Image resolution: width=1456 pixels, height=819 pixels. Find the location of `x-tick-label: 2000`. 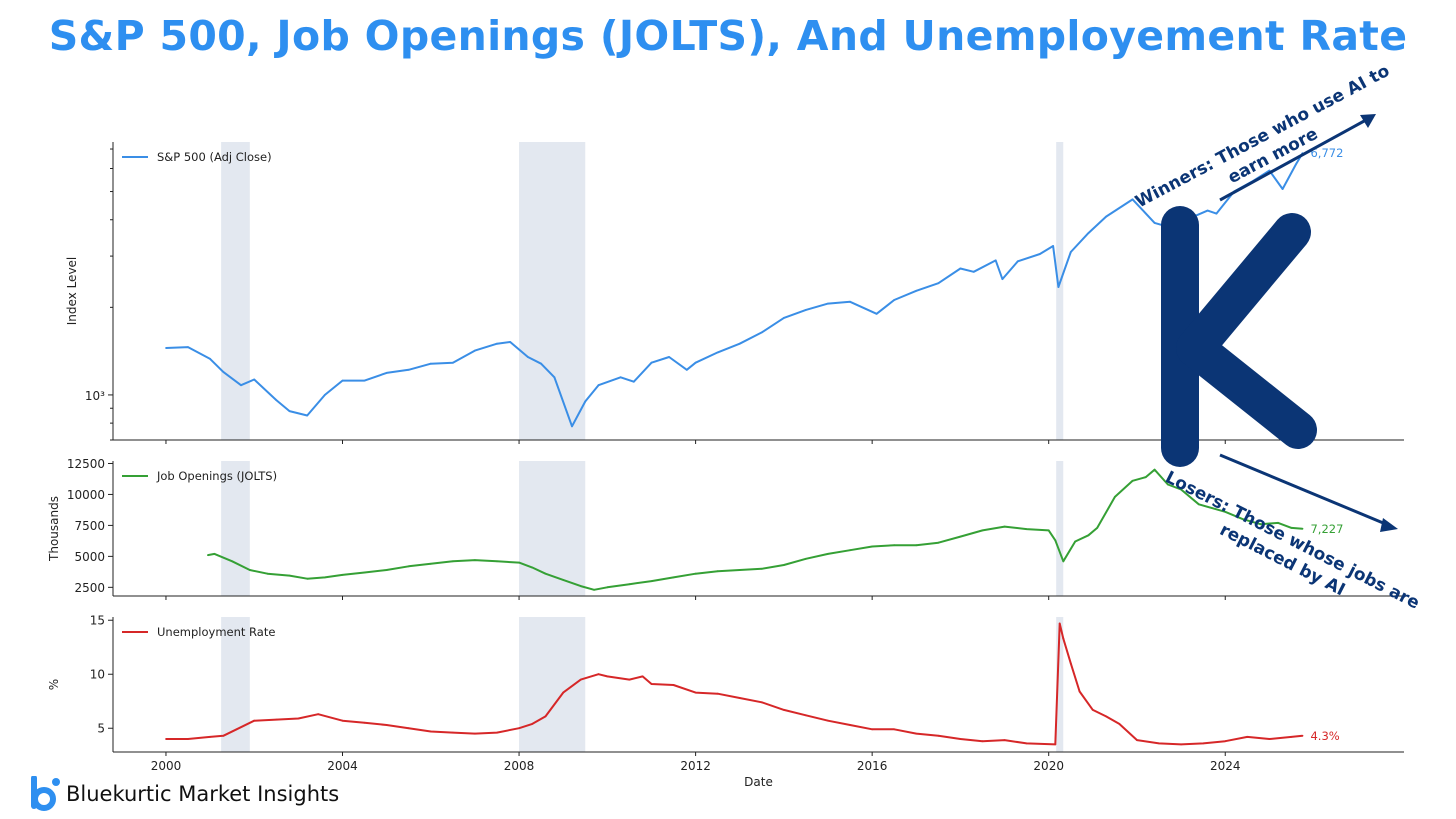

x-tick-label: 2000 is located at coordinates (166, 766).